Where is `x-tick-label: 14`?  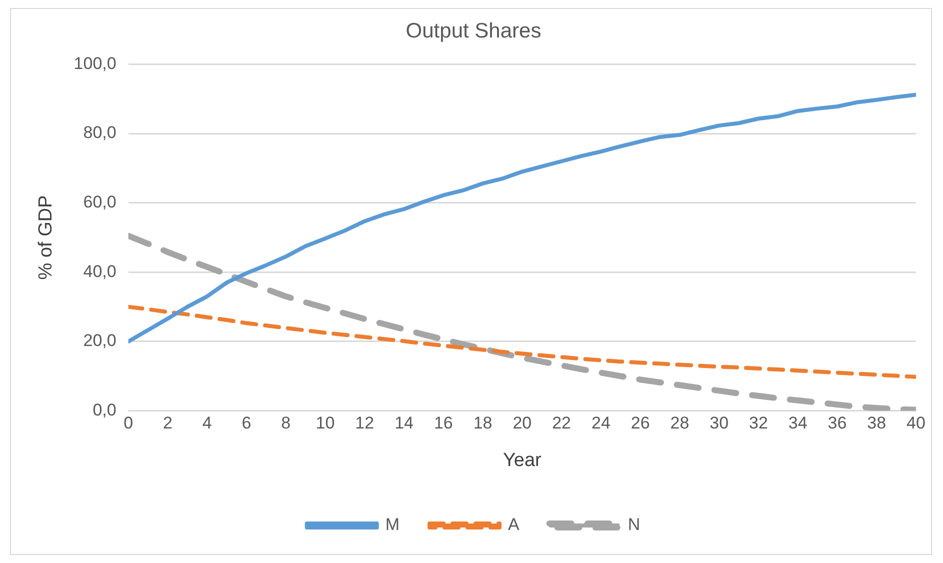 x-tick-label: 14 is located at coordinates (404, 423).